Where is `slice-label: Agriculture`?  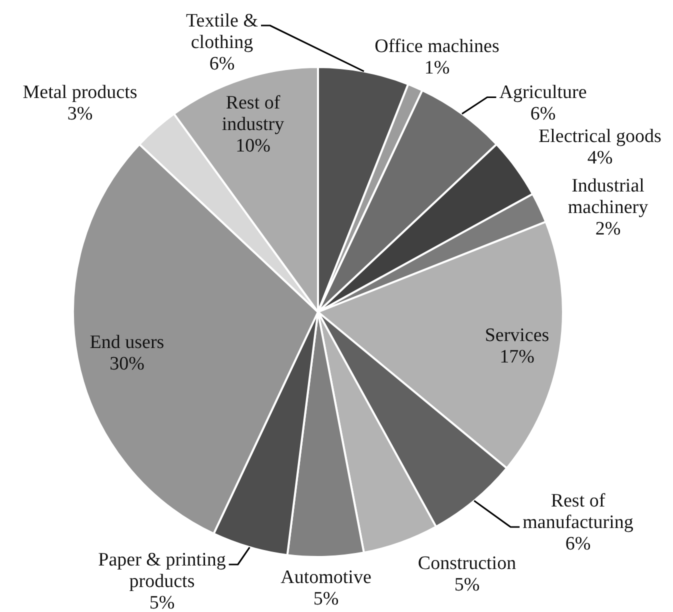
slice-label: Agriculture is located at coordinates (543, 93).